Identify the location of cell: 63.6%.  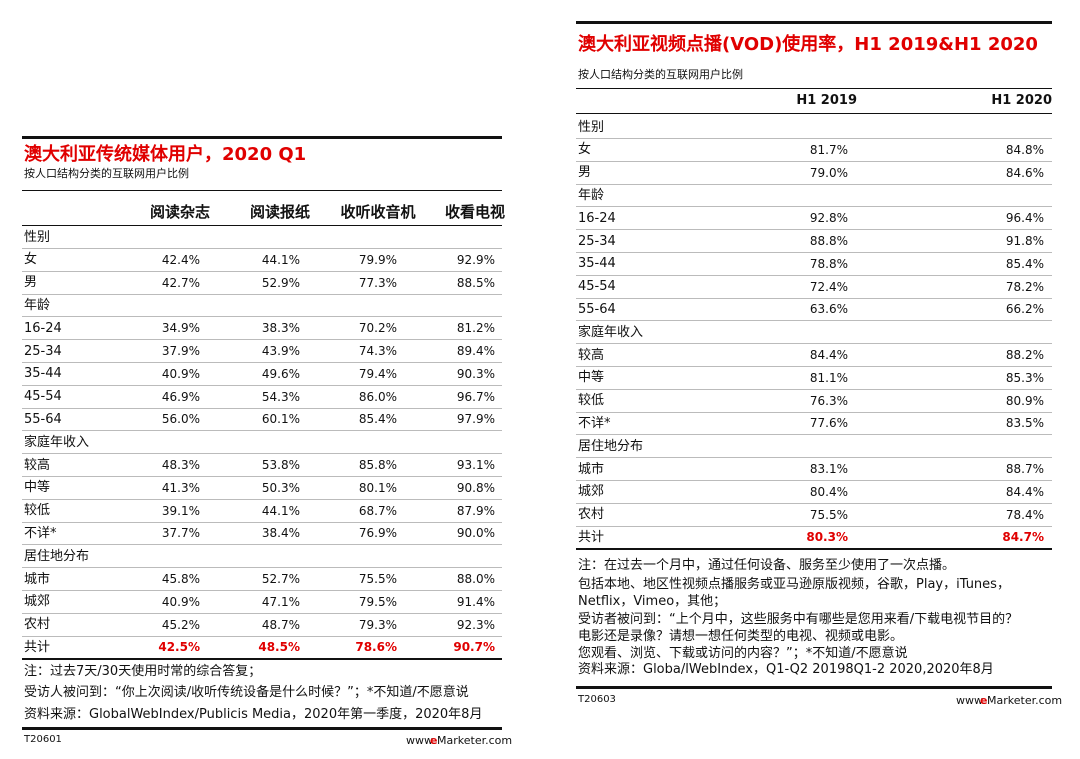
(828, 309).